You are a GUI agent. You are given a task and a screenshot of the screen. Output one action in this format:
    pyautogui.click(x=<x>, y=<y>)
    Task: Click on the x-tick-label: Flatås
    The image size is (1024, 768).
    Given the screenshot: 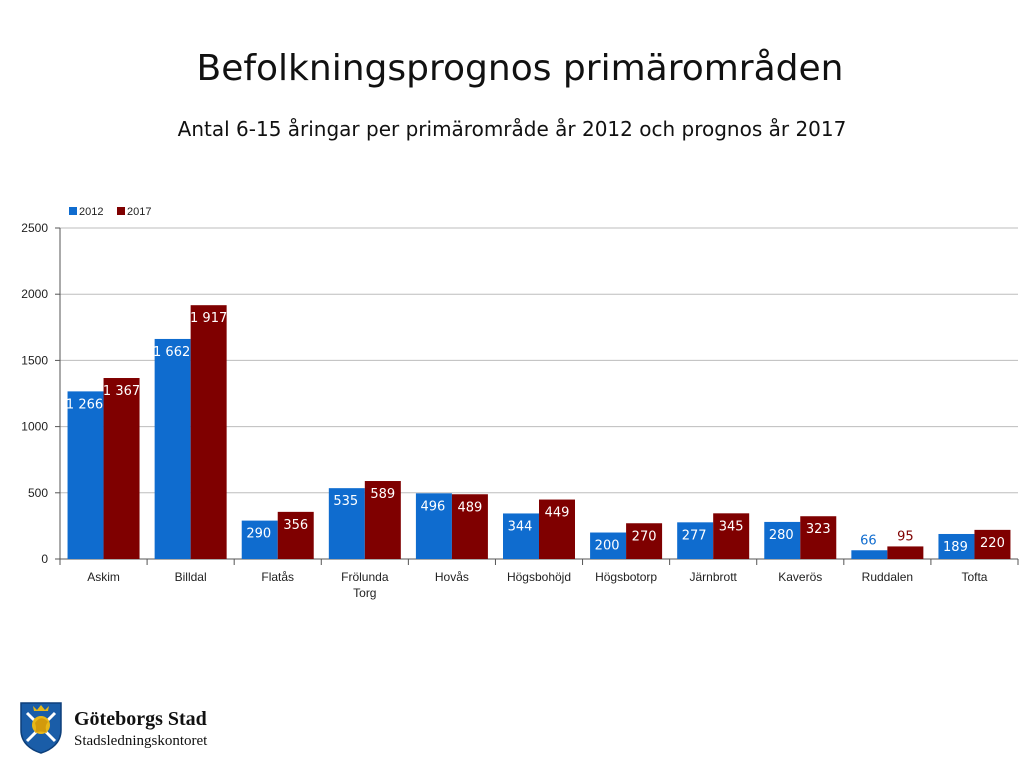 What is the action you would take?
    pyautogui.click(x=277, y=577)
    